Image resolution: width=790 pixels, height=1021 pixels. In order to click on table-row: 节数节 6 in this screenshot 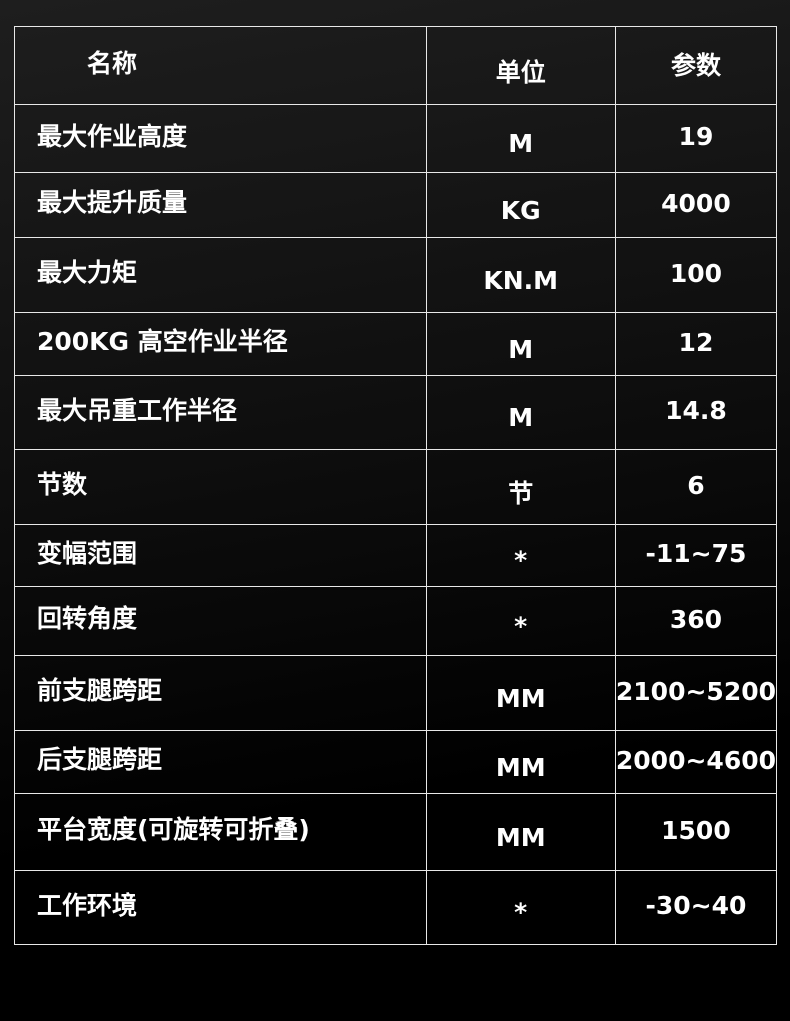, I will do `click(396, 487)`.